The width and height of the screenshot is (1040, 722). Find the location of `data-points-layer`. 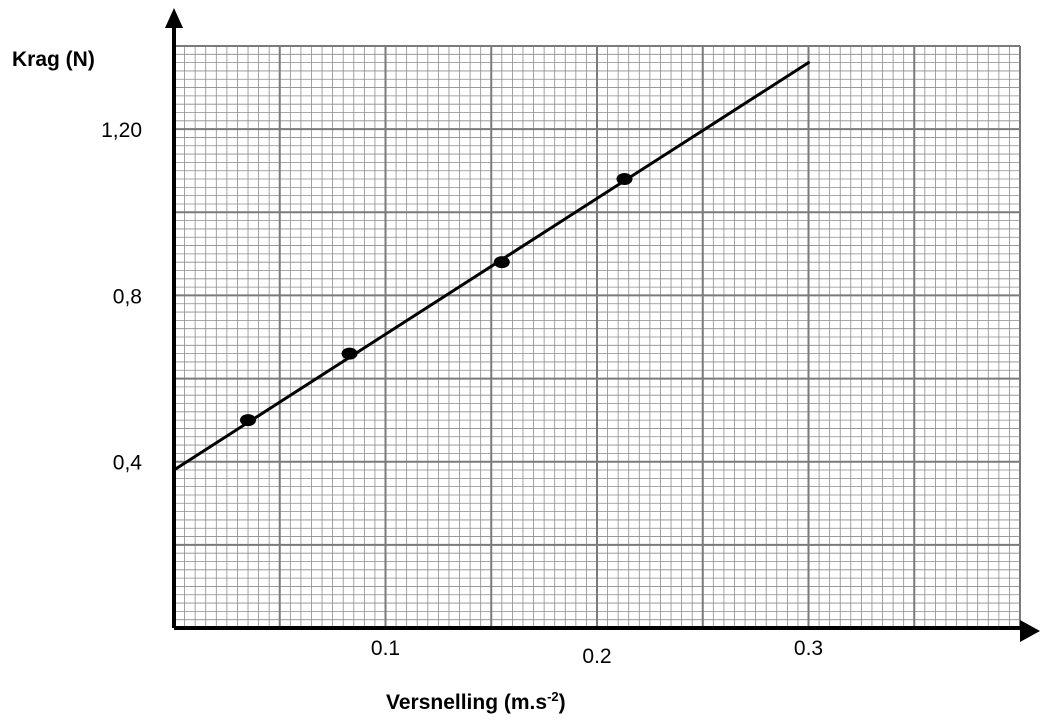

data-points-layer is located at coordinates (436, 300).